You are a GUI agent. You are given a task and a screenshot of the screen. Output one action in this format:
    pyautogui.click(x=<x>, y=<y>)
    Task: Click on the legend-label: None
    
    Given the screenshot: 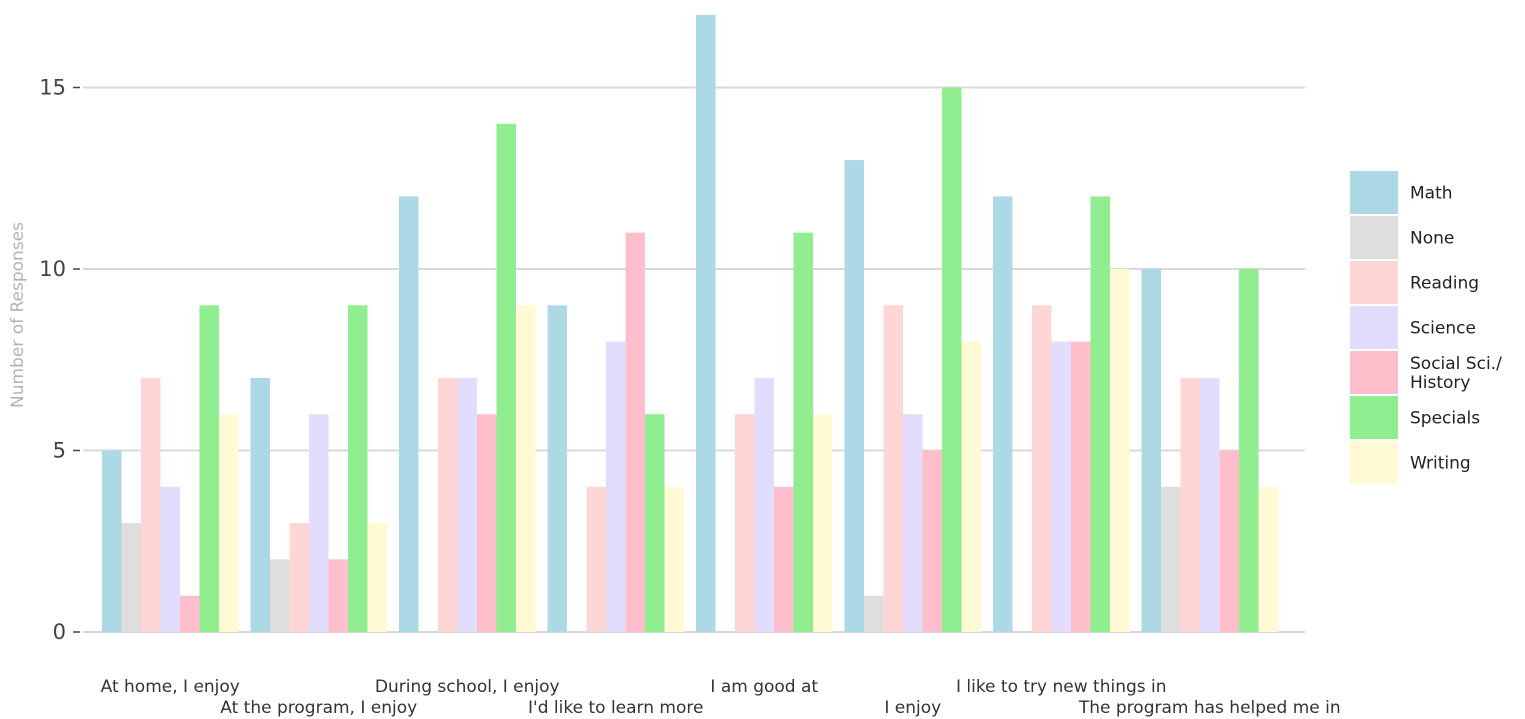 What is the action you would take?
    pyautogui.click(x=1432, y=239)
    